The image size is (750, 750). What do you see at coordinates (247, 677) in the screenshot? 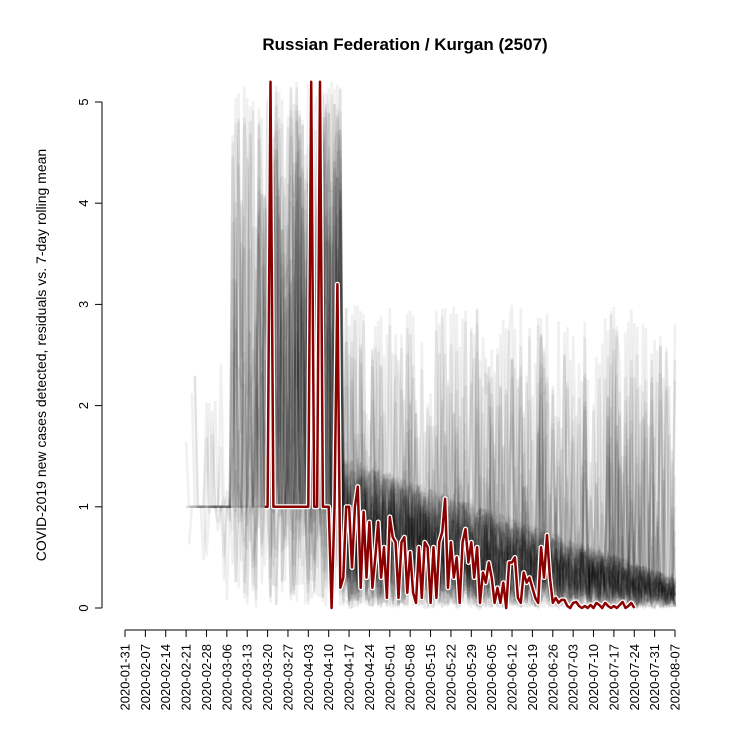
I see `x-tick-label: 2020-03-13` at bounding box center [247, 677].